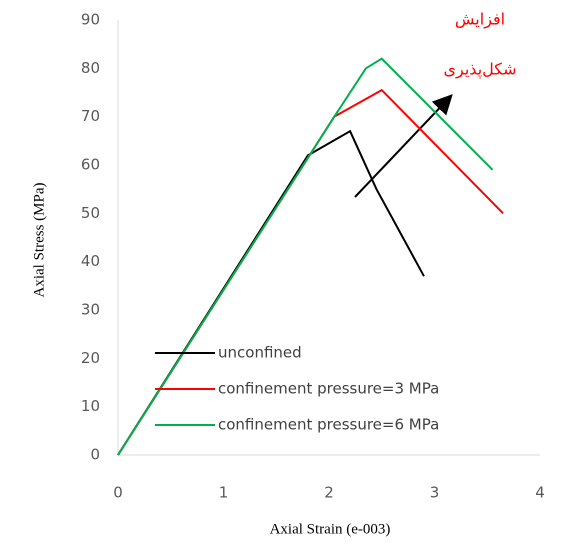 This screenshot has height=544, width=571. Describe the element at coordinates (95, 455) in the screenshot. I see `y-tick-label: 0` at that location.